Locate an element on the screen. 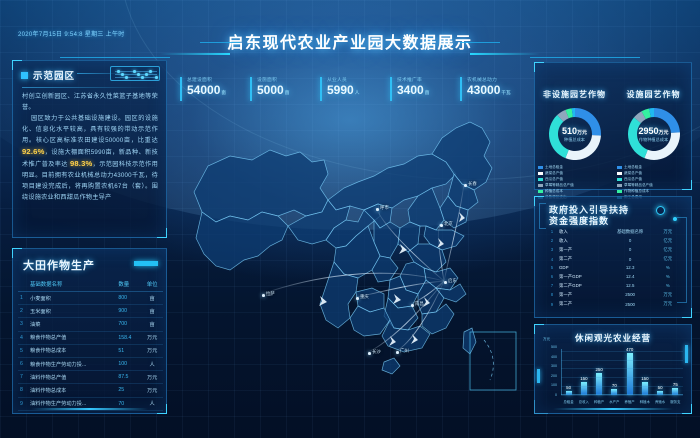 The width and height of the screenshot is (700, 438). cell-index: 2 is located at coordinates (23, 311).